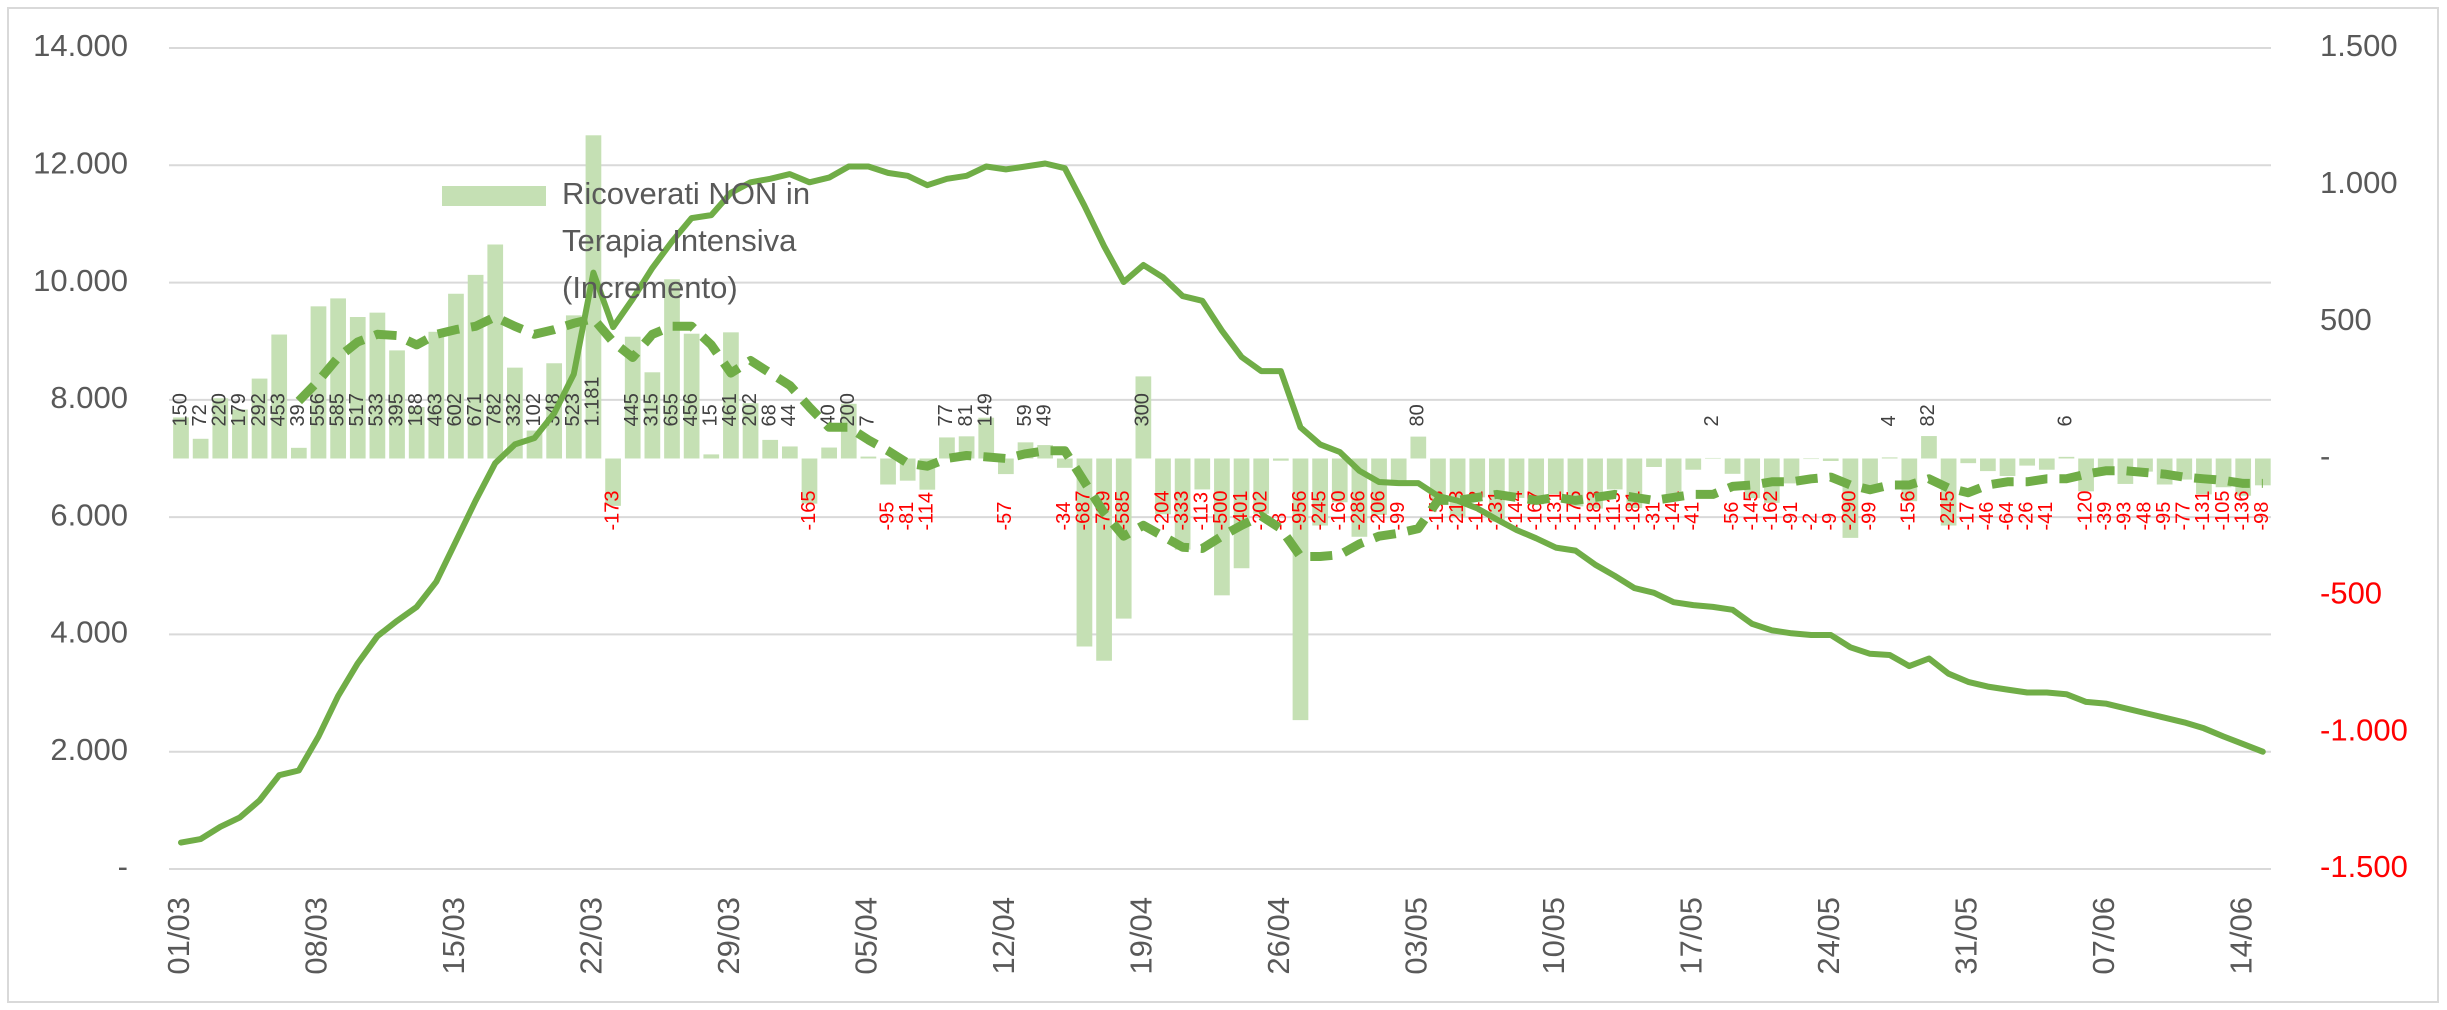  What do you see at coordinates (750, 409) in the screenshot?
I see `data-label: 202` at bounding box center [750, 409].